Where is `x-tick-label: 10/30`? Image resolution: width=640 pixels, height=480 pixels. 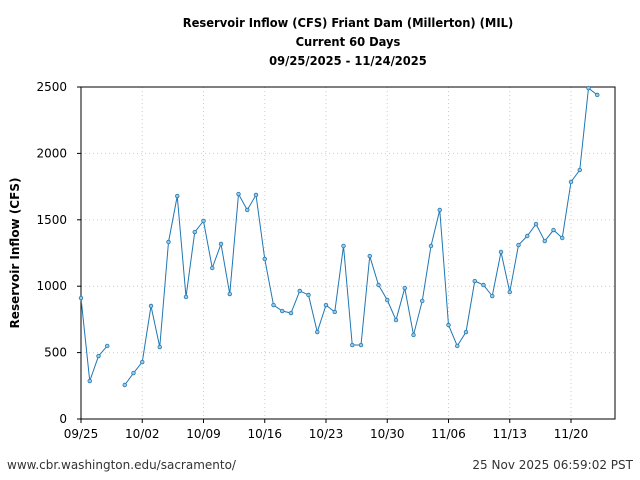 x-tick-label: 10/30 is located at coordinates (387, 434).